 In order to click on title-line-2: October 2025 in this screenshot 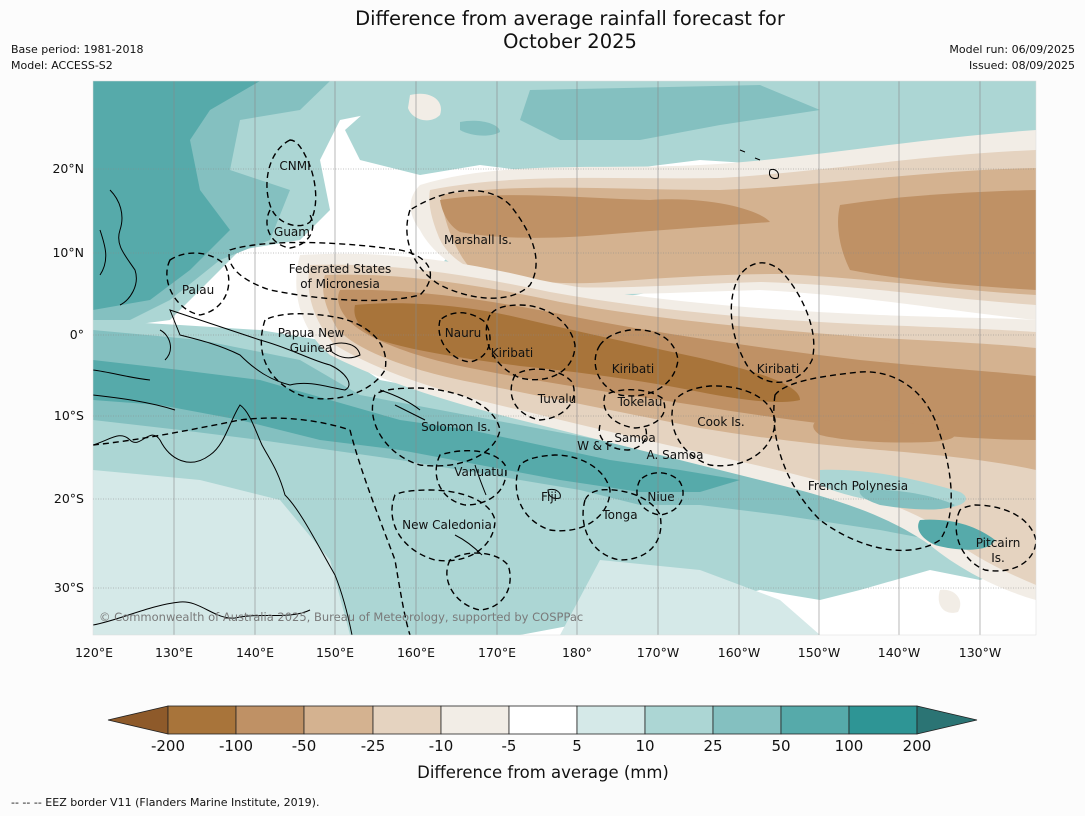, I will do `click(570, 41)`.